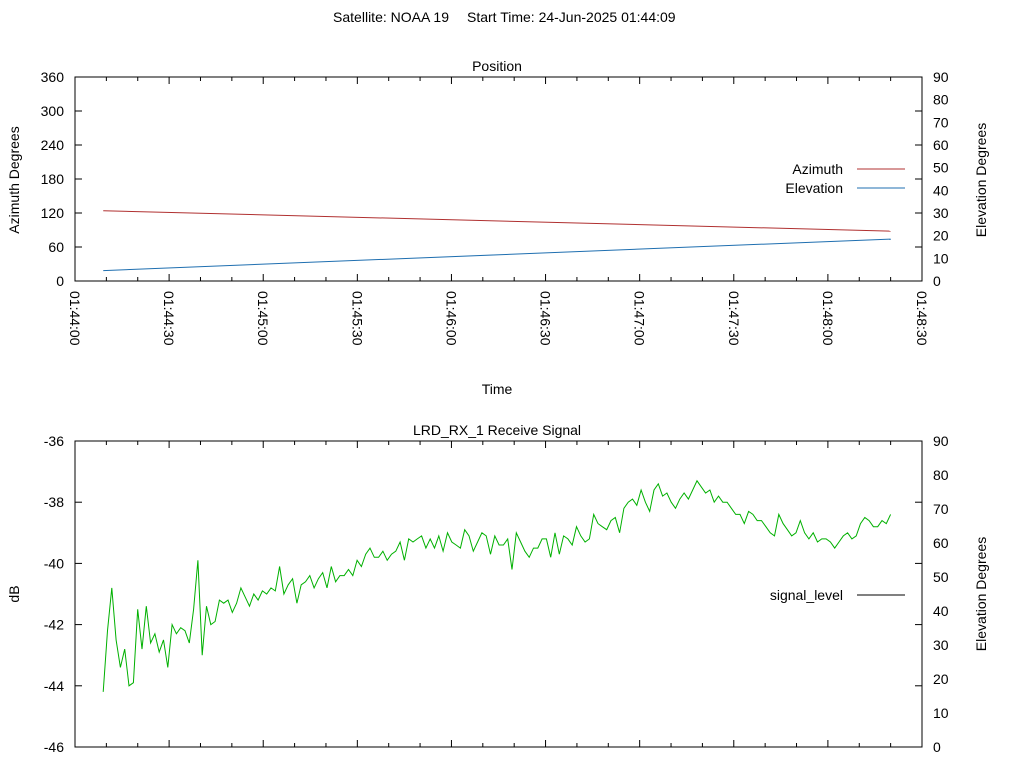  What do you see at coordinates (497, 221) in the screenshot?
I see `azimuth-line` at bounding box center [497, 221].